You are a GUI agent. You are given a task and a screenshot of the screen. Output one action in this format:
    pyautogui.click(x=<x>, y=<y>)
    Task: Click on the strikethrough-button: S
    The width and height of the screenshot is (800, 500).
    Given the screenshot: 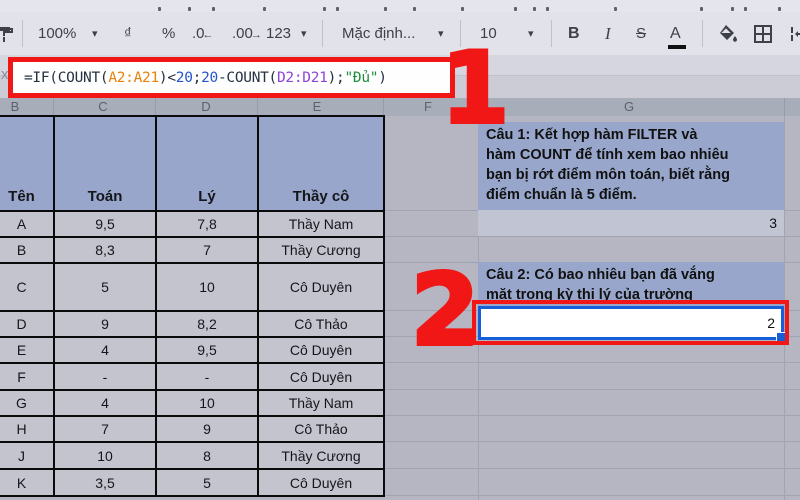 What is the action you would take?
    pyautogui.click(x=641, y=33)
    